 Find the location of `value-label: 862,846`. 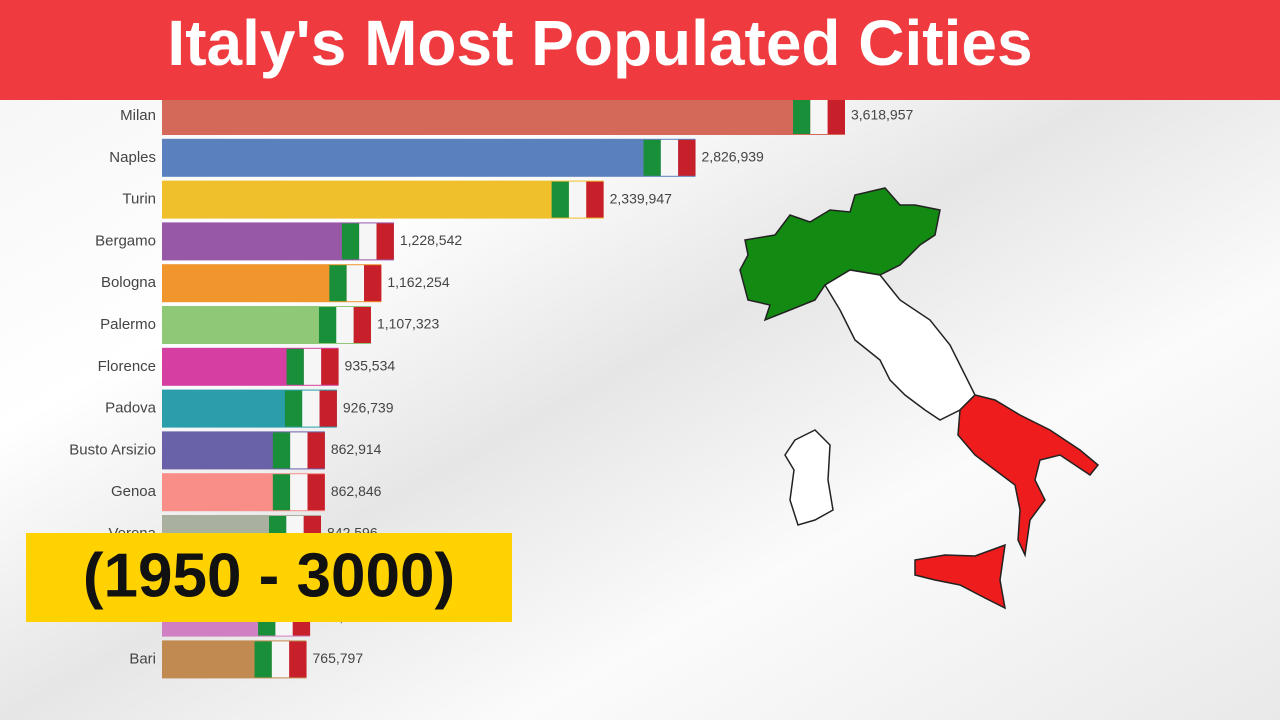

value-label: 862,846 is located at coordinates (356, 491).